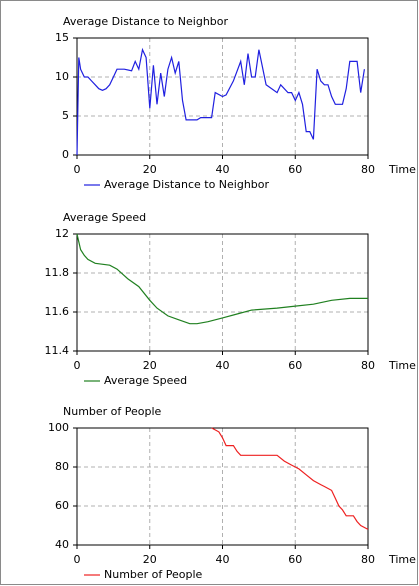 The image size is (419, 586). I want to click on legend-label: Average Distance to Neighbor, so click(187, 184).